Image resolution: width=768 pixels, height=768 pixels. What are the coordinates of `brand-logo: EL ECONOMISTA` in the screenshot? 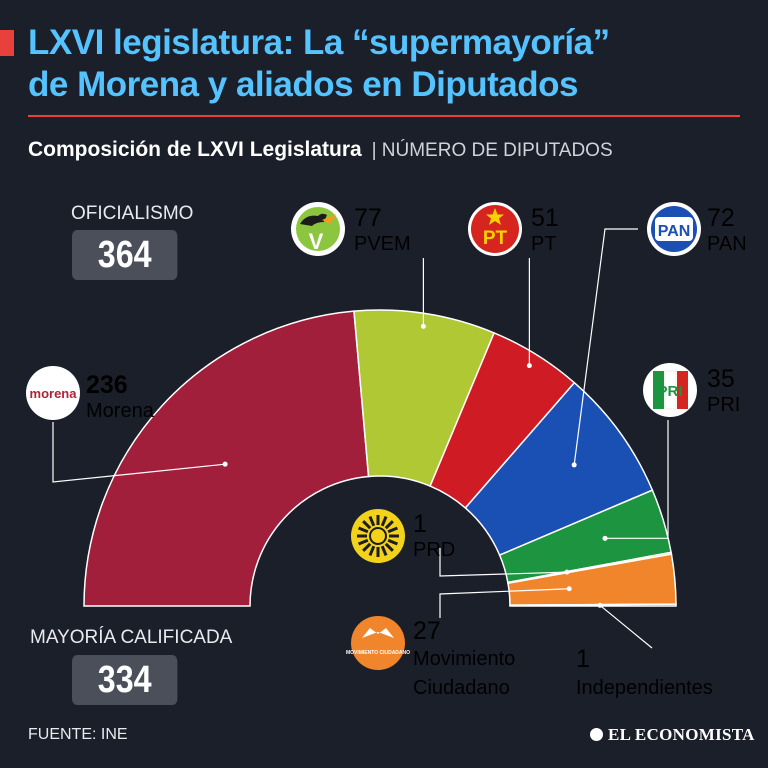 It's located at (672, 735).